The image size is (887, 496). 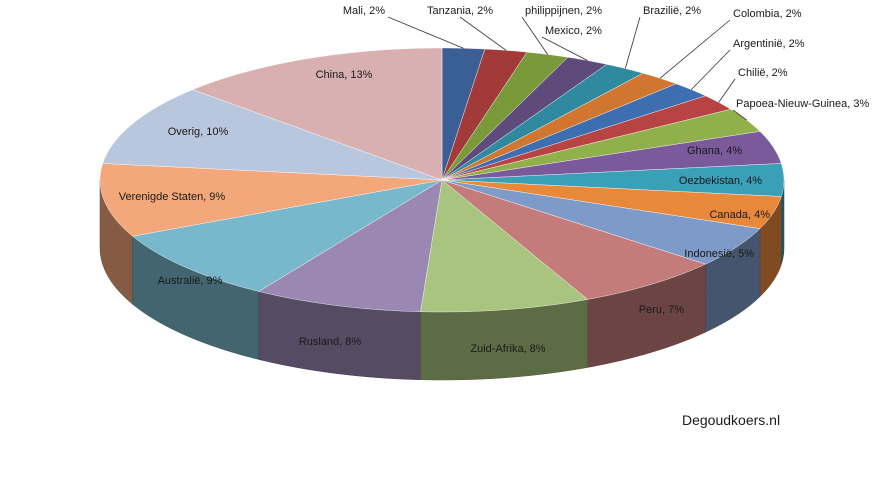 What do you see at coordinates (198, 132) in the screenshot?
I see `data-label-overig: Overig, 10%` at bounding box center [198, 132].